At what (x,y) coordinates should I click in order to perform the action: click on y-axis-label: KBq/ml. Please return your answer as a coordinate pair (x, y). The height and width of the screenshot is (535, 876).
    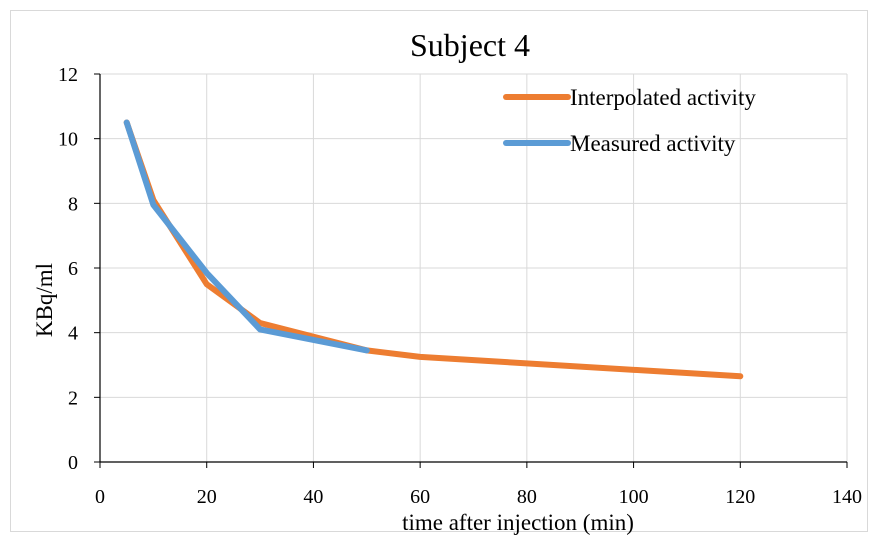
    Looking at the image, I should click on (44, 300).